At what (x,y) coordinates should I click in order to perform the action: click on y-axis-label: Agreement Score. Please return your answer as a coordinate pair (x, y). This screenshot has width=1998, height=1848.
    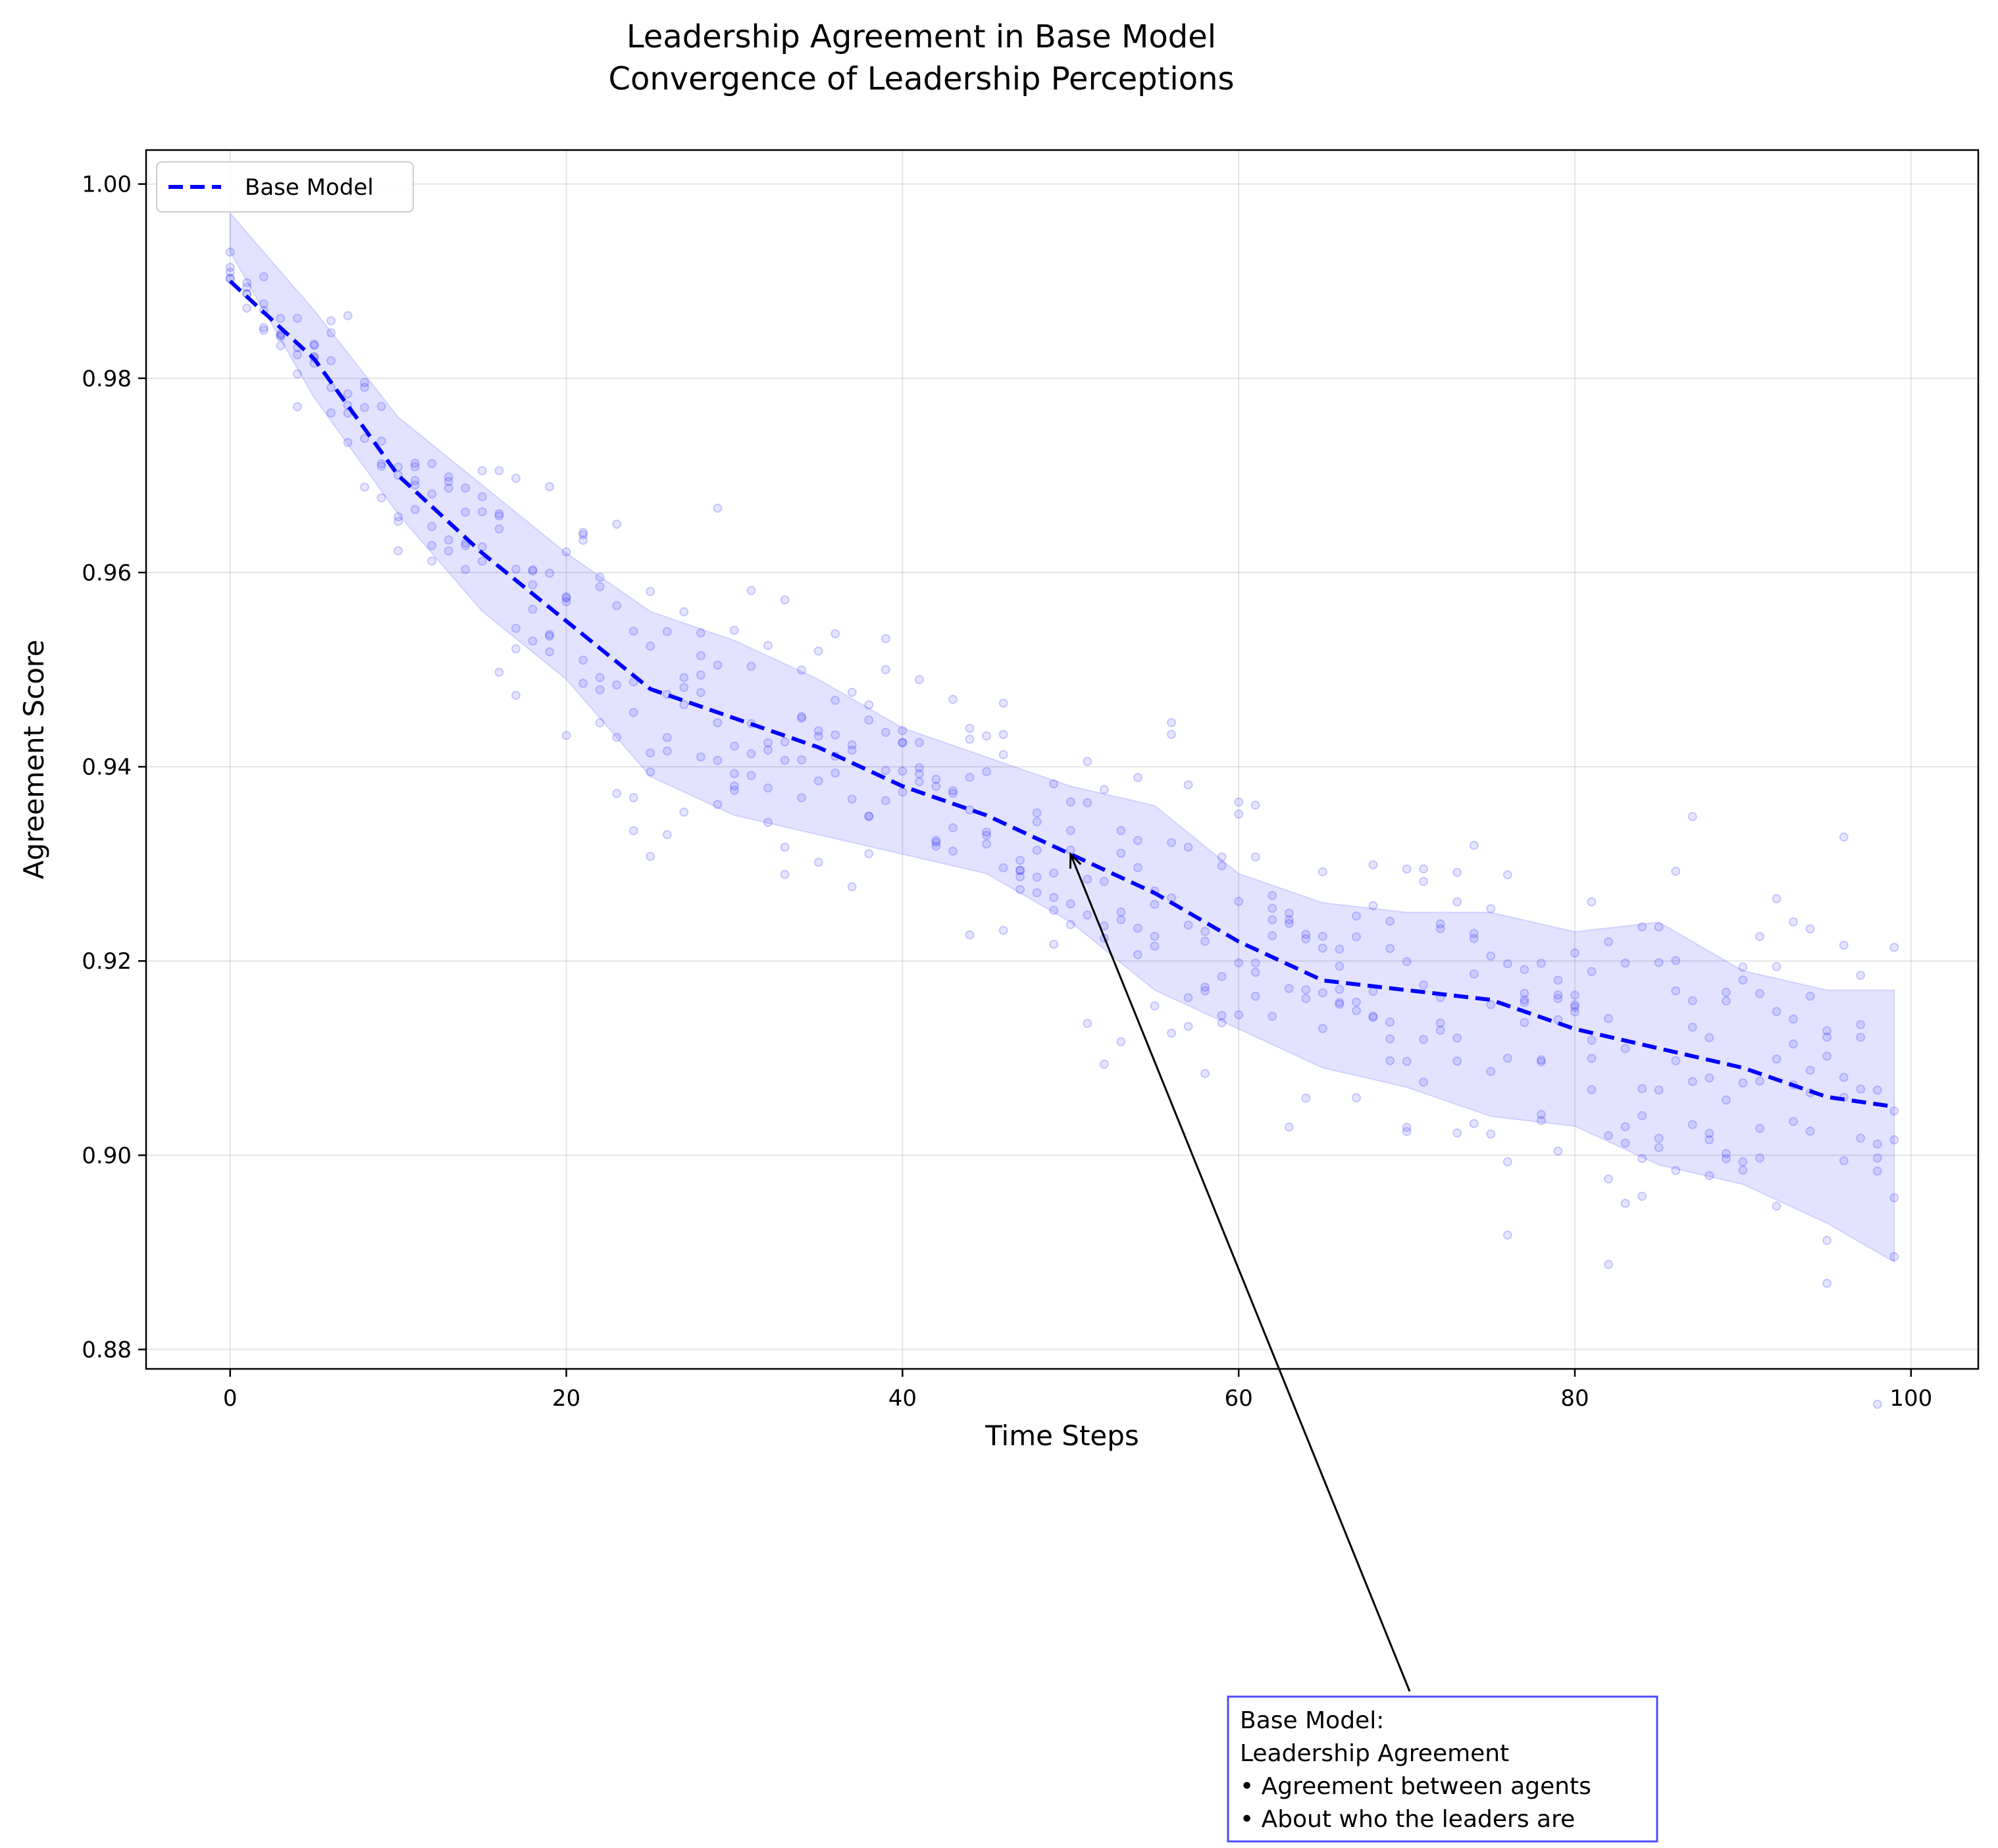
    Looking at the image, I should click on (34, 759).